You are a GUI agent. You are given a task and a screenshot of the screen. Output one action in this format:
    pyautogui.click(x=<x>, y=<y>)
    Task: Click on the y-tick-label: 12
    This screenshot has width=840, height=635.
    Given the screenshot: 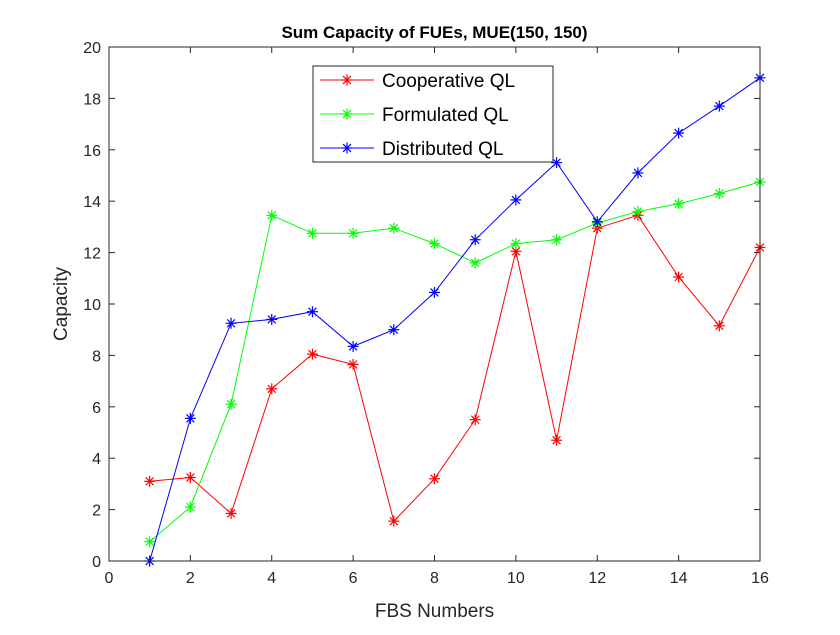 What is the action you would take?
    pyautogui.click(x=92, y=254)
    